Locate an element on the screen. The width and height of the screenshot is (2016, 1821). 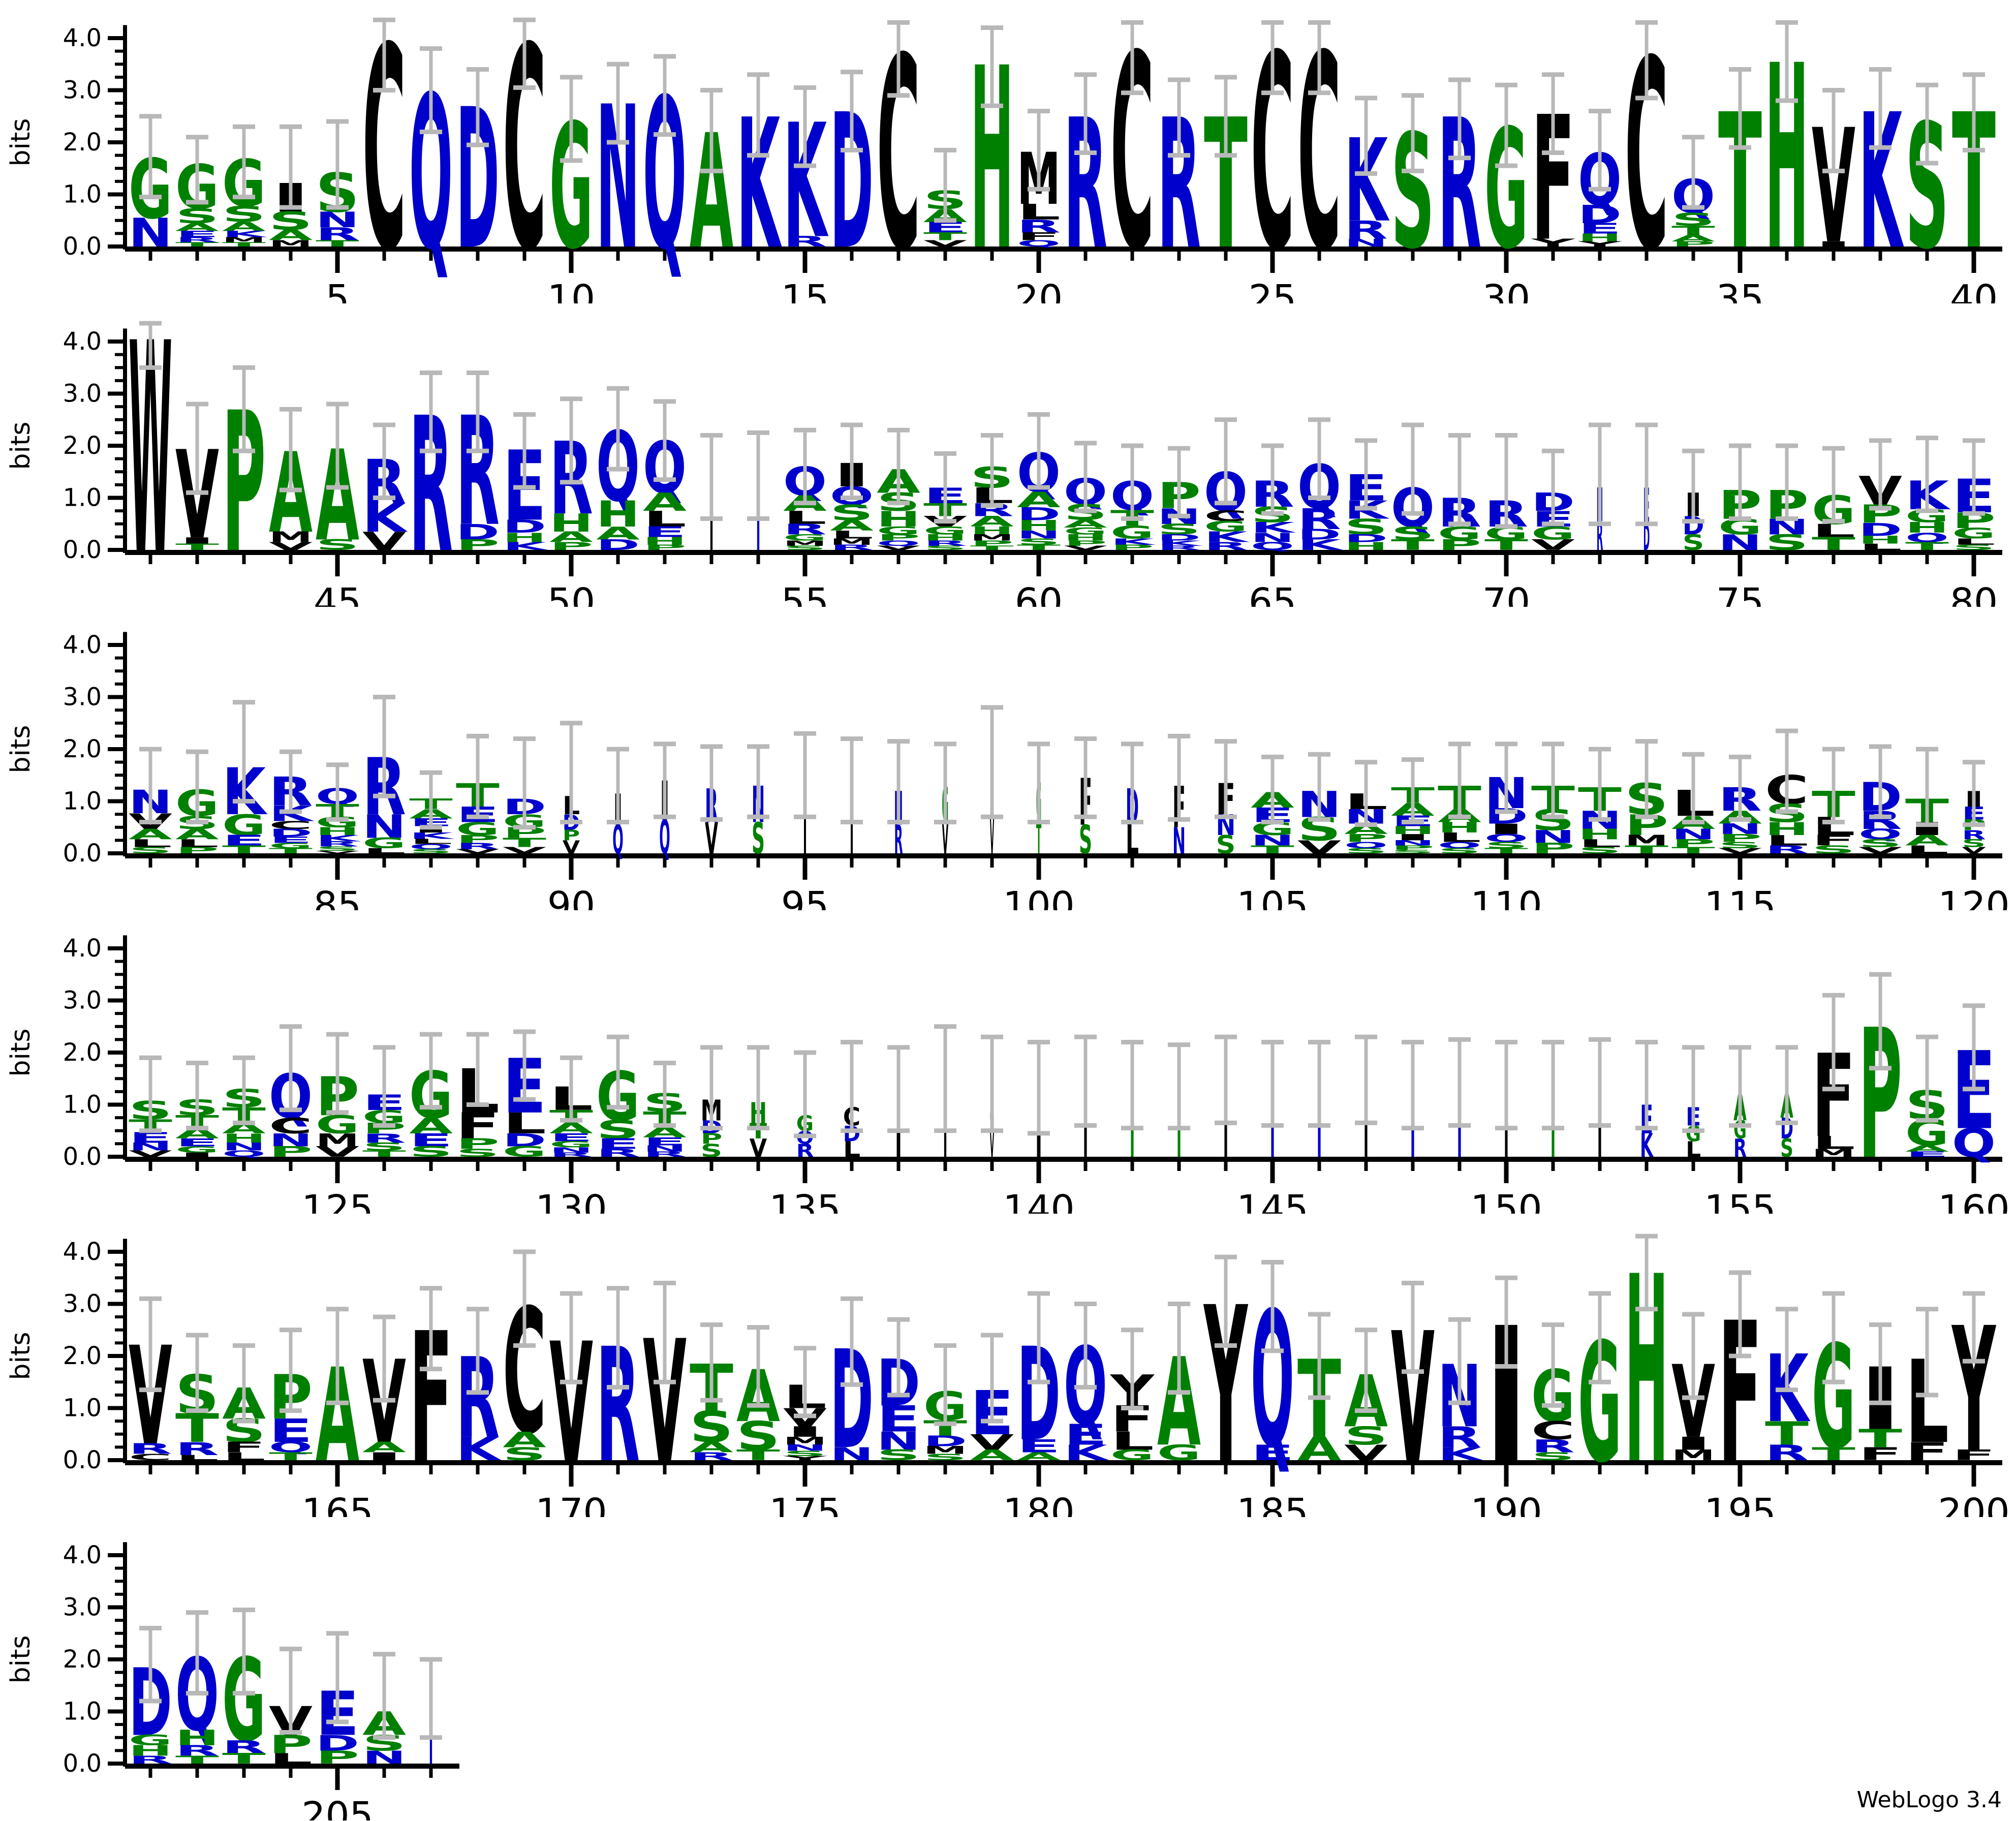
x-tick-label: 110 is located at coordinates (1506, 897).